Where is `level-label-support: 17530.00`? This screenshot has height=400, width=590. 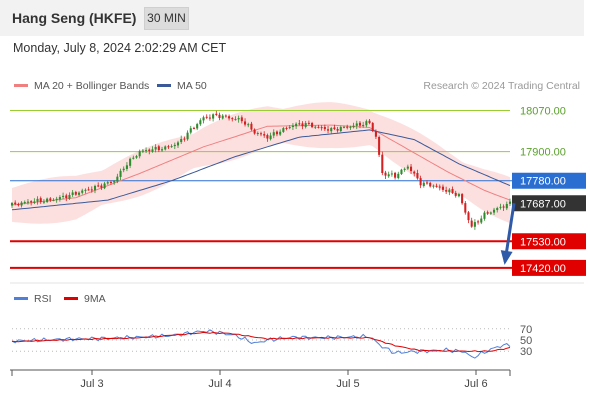
level-label-support: 17530.00 is located at coordinates (543, 242).